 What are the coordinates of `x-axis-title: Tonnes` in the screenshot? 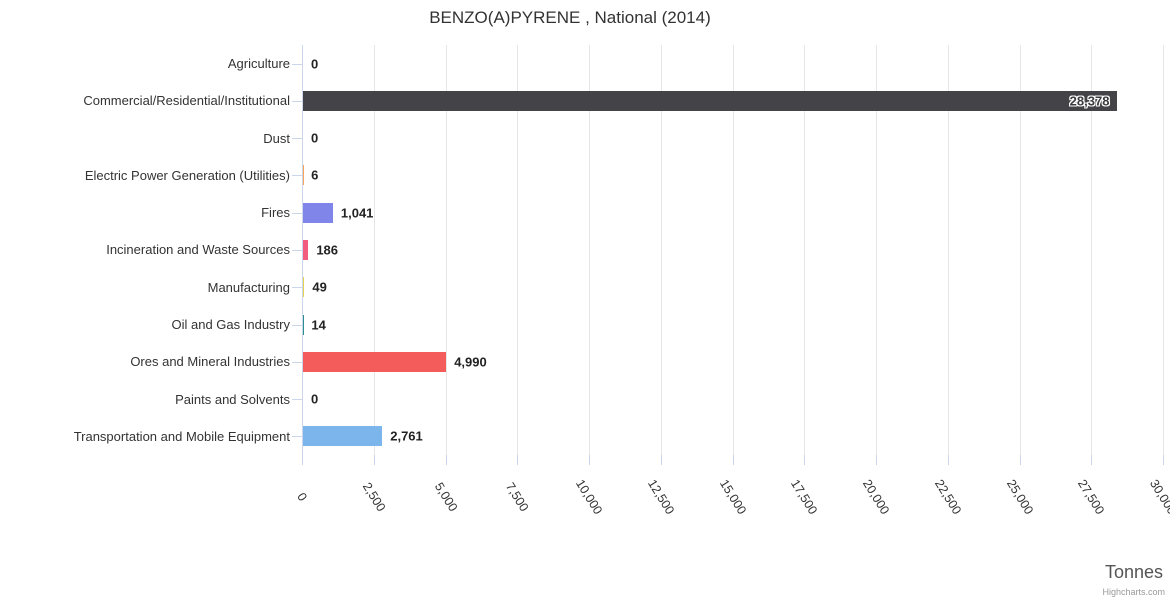 It's located at (1133, 572).